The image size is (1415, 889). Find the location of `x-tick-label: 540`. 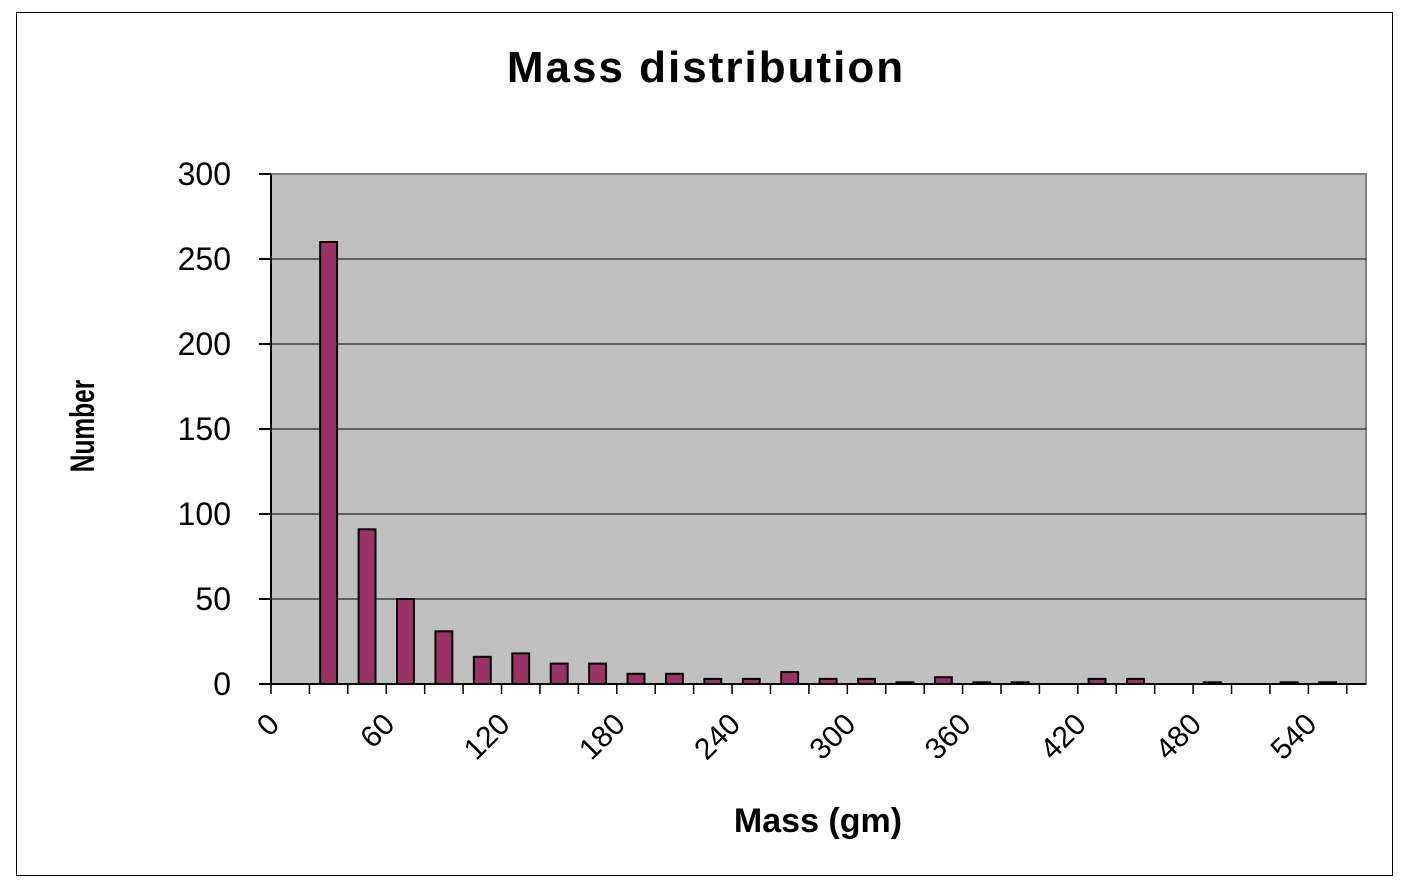

x-tick-label: 540 is located at coordinates (1294, 737).